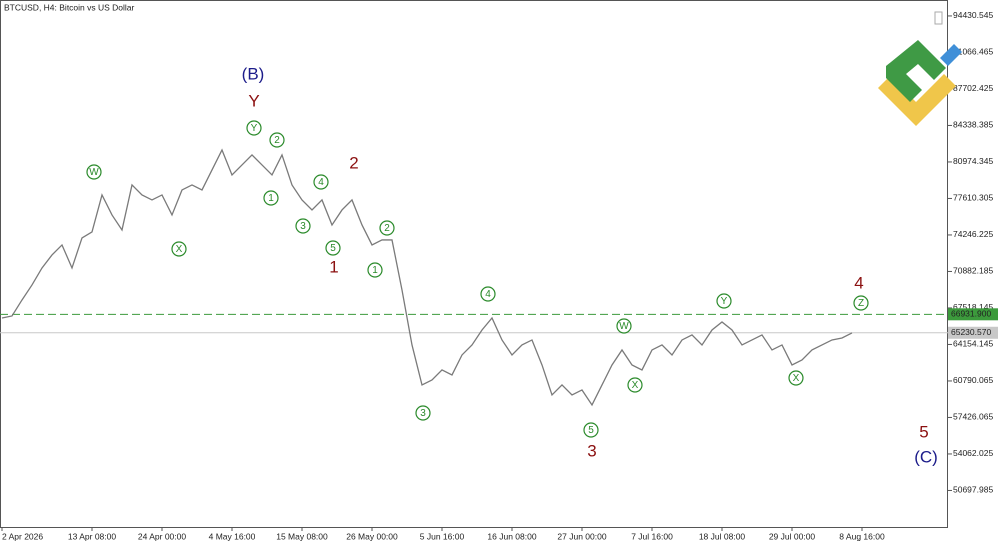 The image size is (1000, 545). I want to click on y-tick-label: 67518.145, so click(973, 307).